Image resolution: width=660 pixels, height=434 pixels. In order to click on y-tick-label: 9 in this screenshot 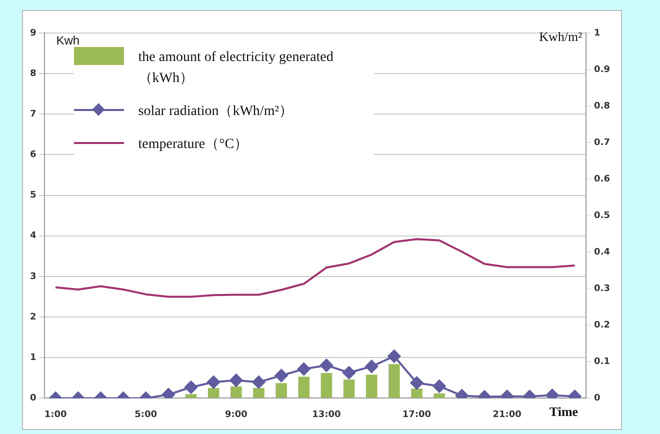, I will do `click(33, 33)`.